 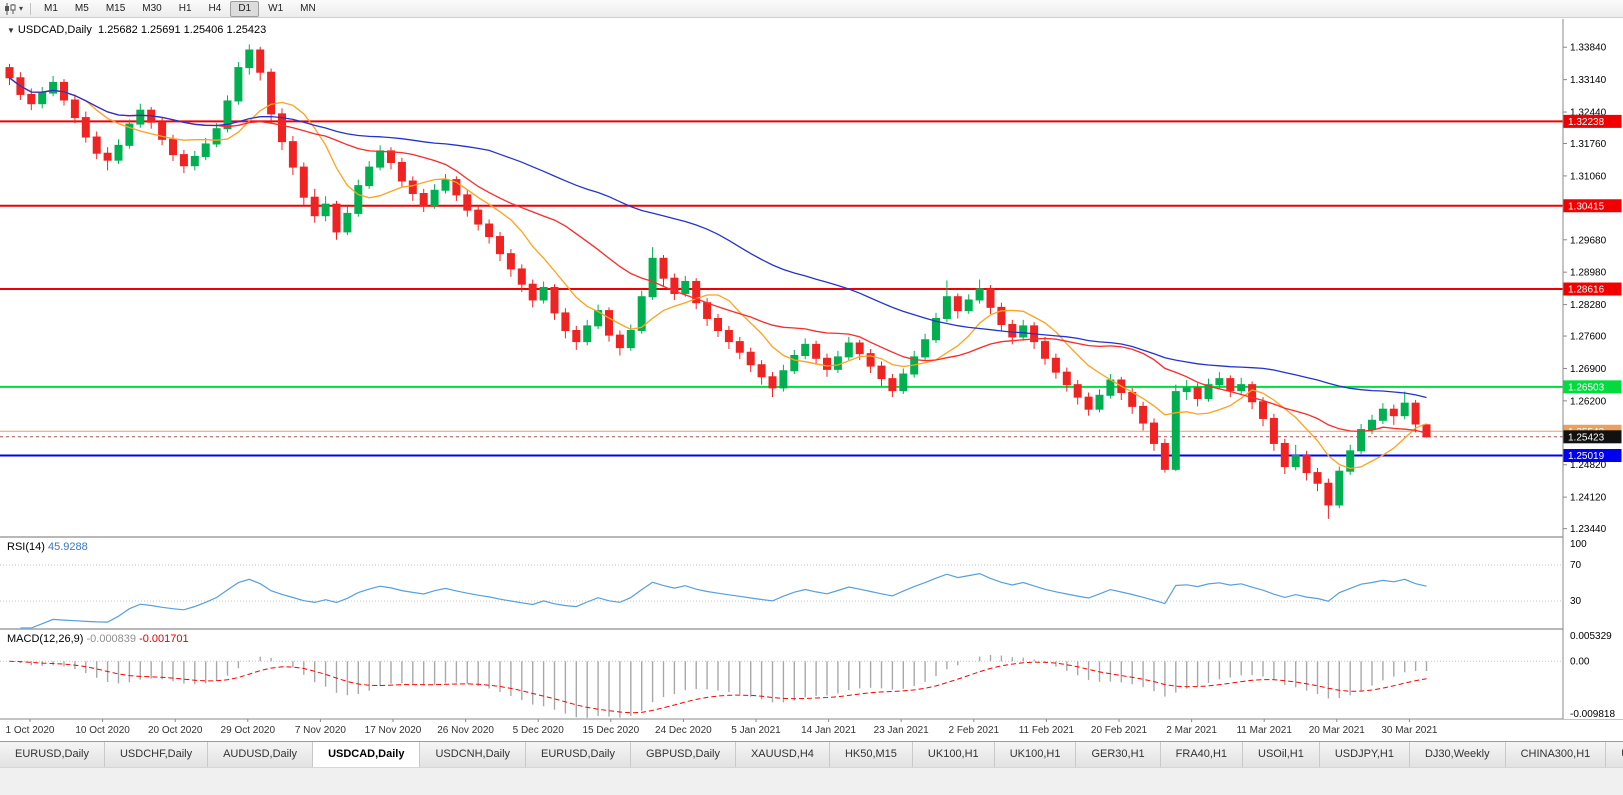 I want to click on timeframe-button-W1: W1, so click(x=276, y=8).